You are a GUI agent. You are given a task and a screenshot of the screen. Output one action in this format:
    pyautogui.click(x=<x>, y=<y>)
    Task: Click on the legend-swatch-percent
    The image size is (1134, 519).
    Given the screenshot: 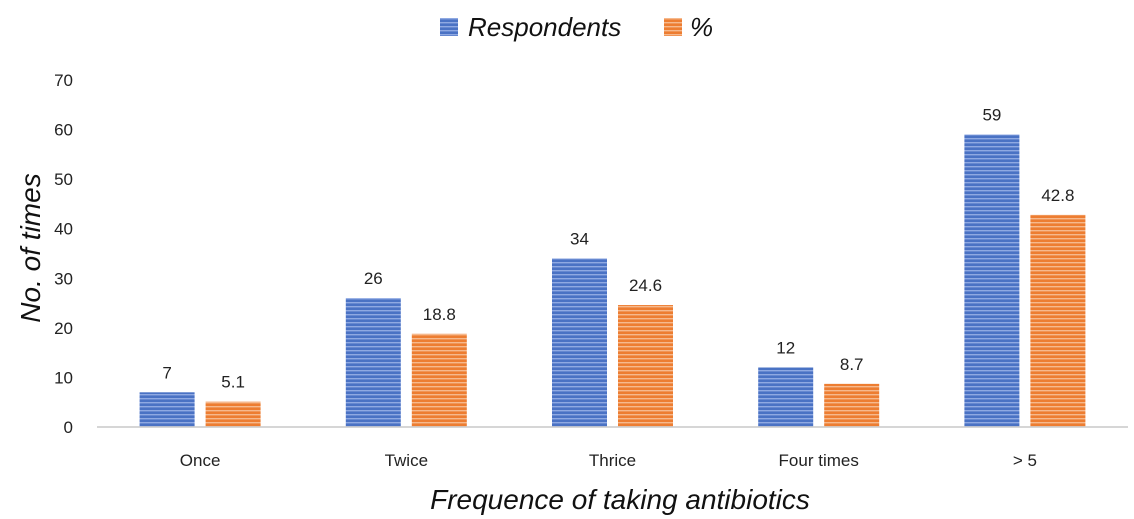 What is the action you would take?
    pyautogui.click(x=673, y=27)
    